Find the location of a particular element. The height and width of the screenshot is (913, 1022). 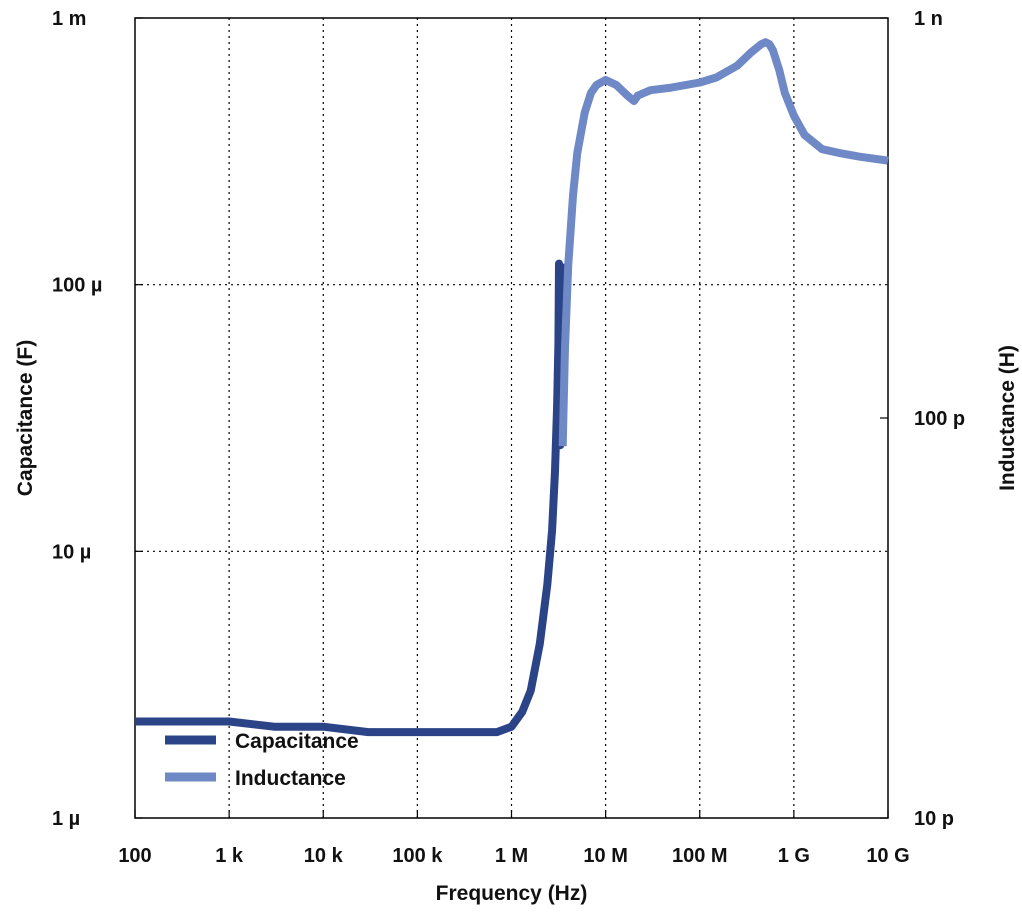

right-y-tick-label: 10 p is located at coordinates (934, 819).